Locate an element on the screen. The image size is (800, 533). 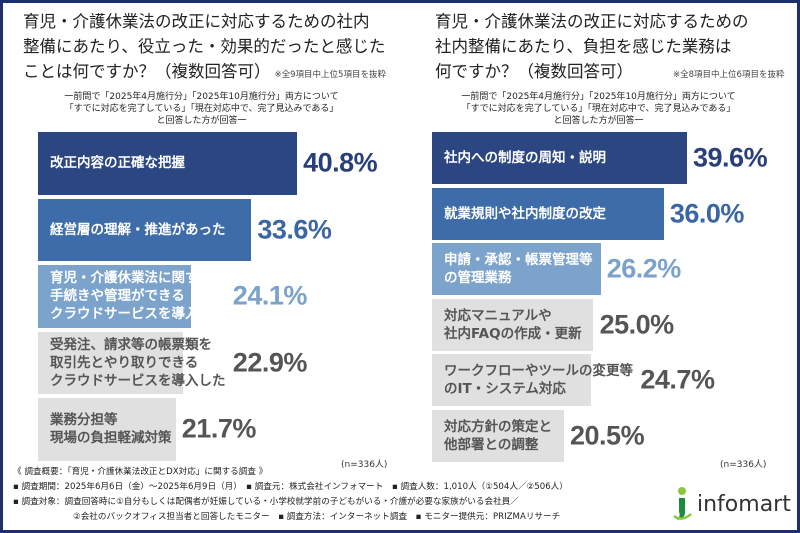
right-subtitle-line: と回答した方が回答一 is located at coordinates (598, 121).